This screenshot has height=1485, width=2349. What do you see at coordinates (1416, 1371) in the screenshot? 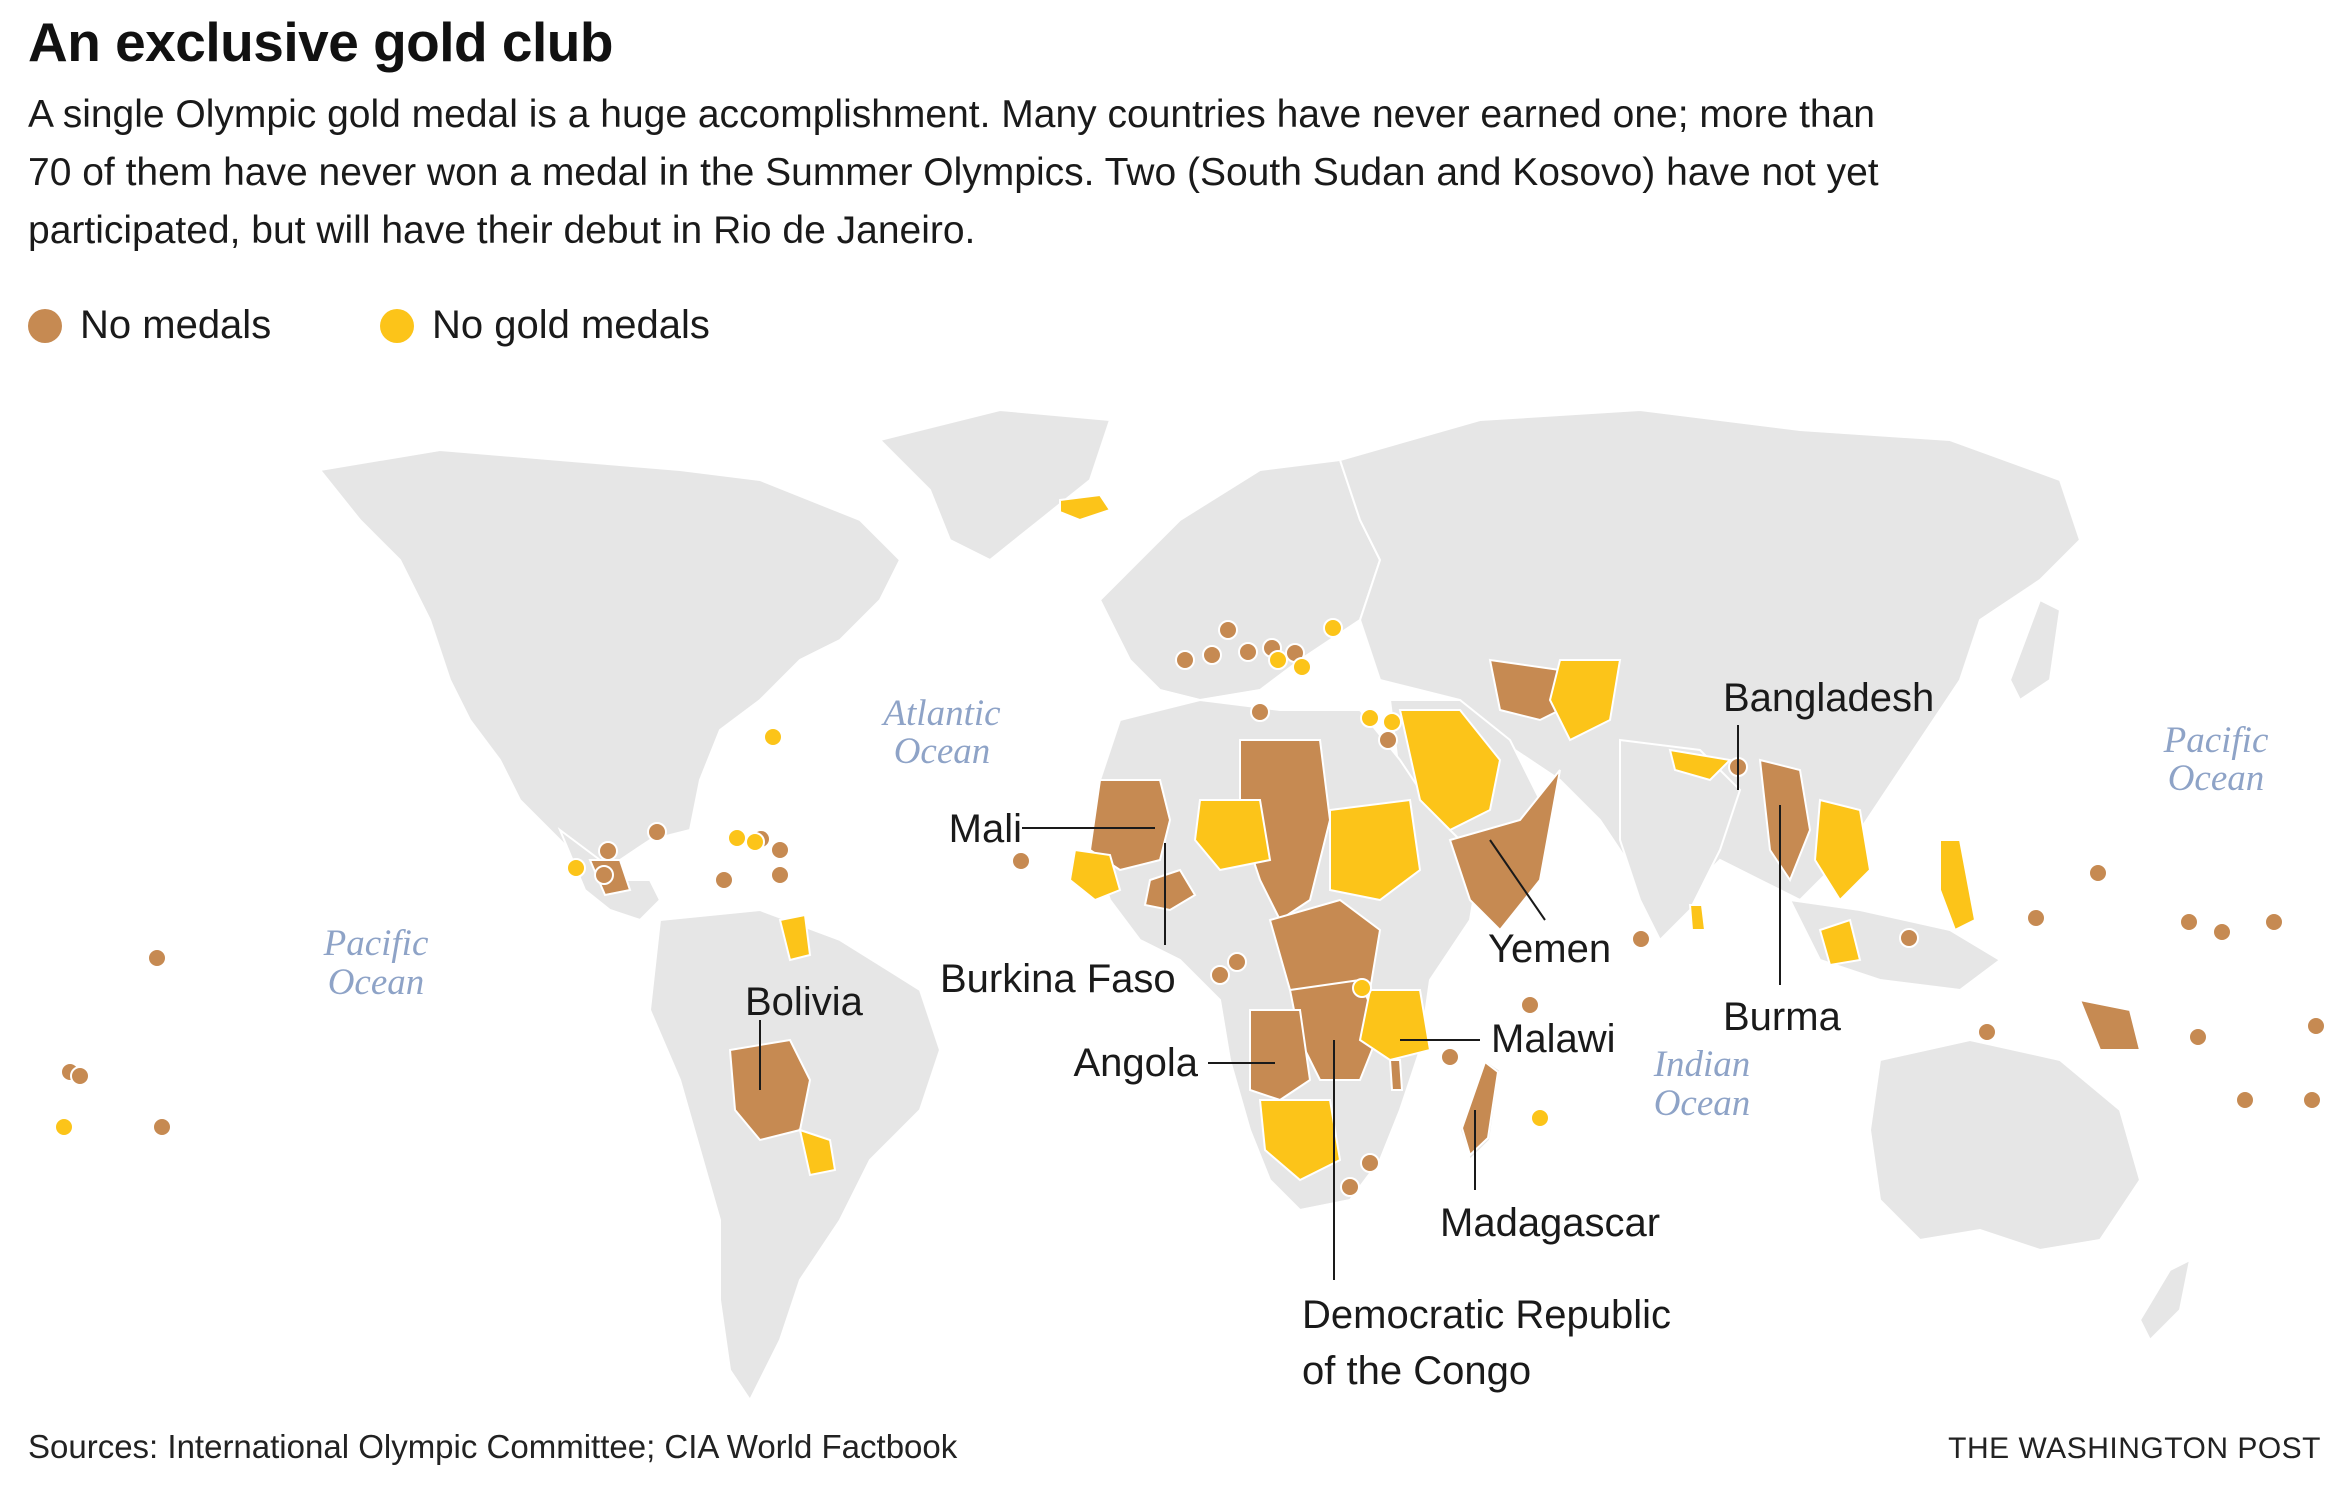
I see `label-drc-line2: of the Congo` at bounding box center [1416, 1371].